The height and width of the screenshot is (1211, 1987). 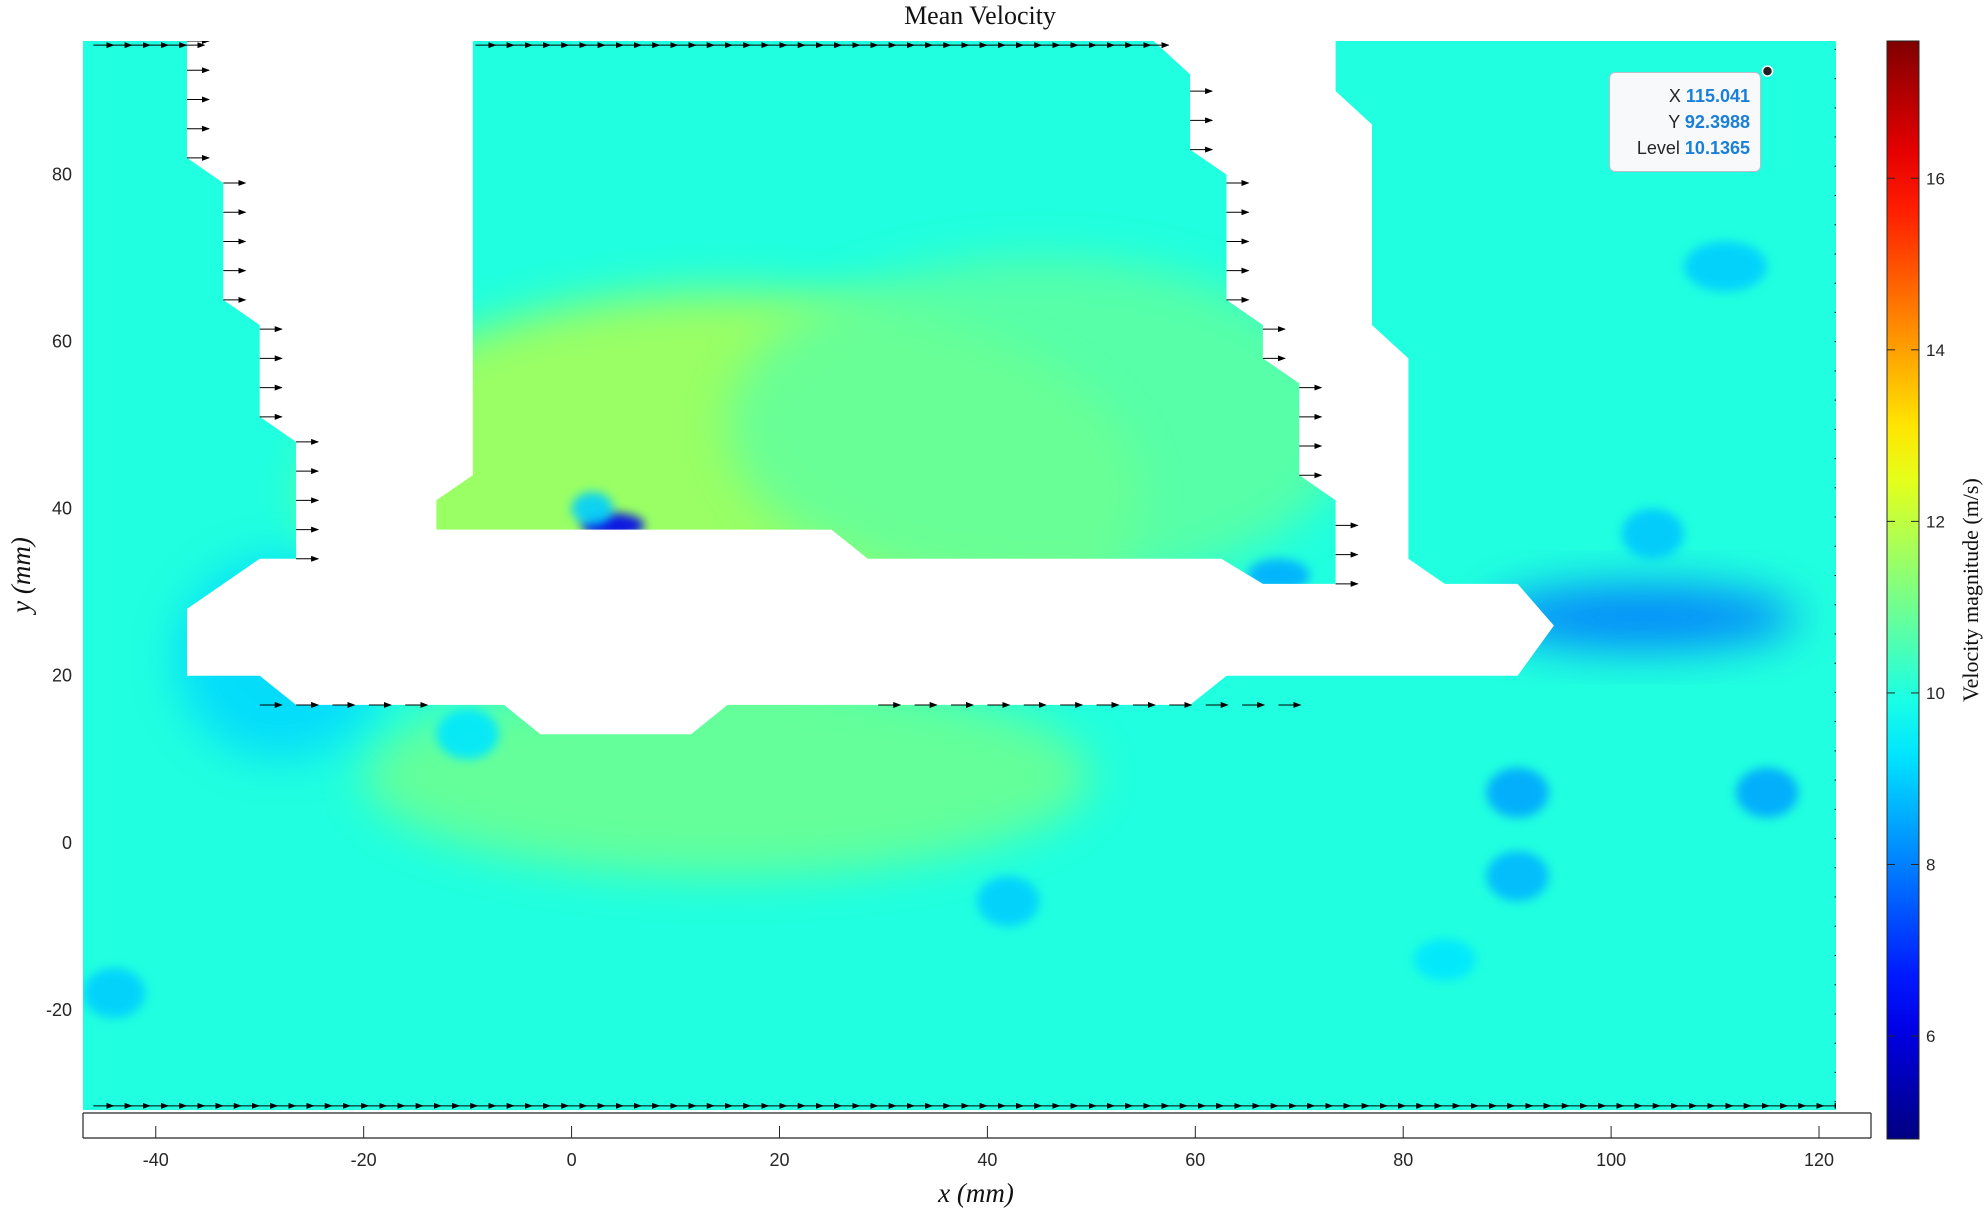 I want to click on colorbar-tick-label: 12, so click(x=1935, y=521).